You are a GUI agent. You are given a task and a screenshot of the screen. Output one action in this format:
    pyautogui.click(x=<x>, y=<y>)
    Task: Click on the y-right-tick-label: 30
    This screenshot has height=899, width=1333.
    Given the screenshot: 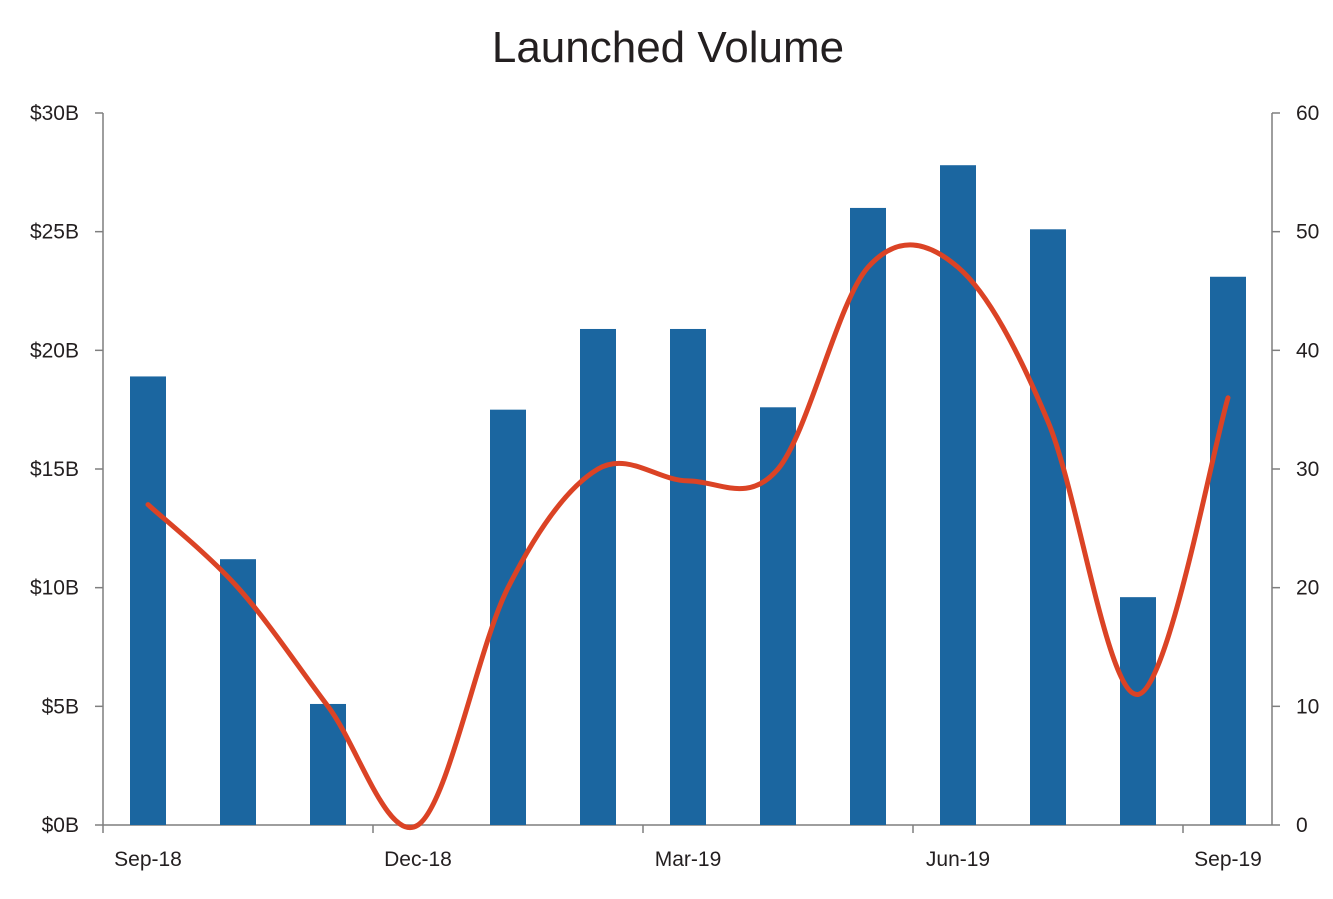 What is the action you would take?
    pyautogui.click(x=1307, y=469)
    